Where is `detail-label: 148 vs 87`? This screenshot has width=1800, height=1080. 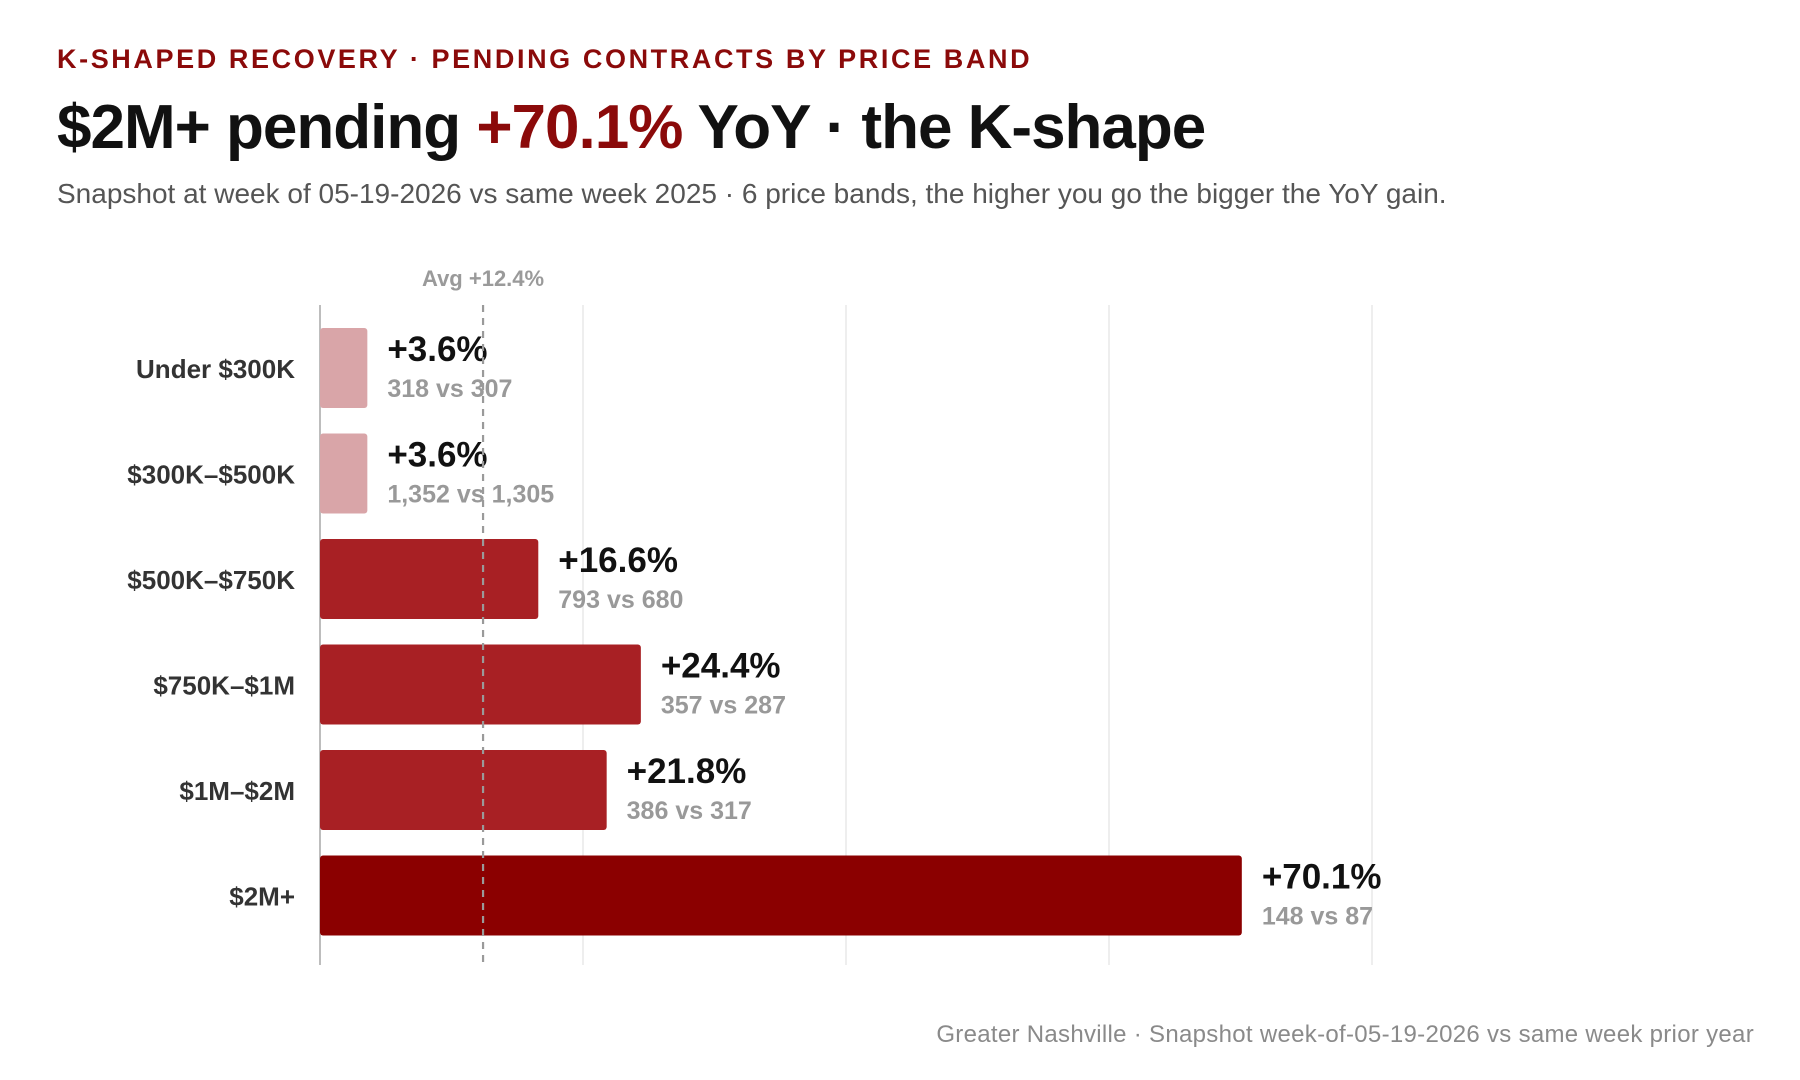
detail-label: 148 vs 87 is located at coordinates (1317, 917).